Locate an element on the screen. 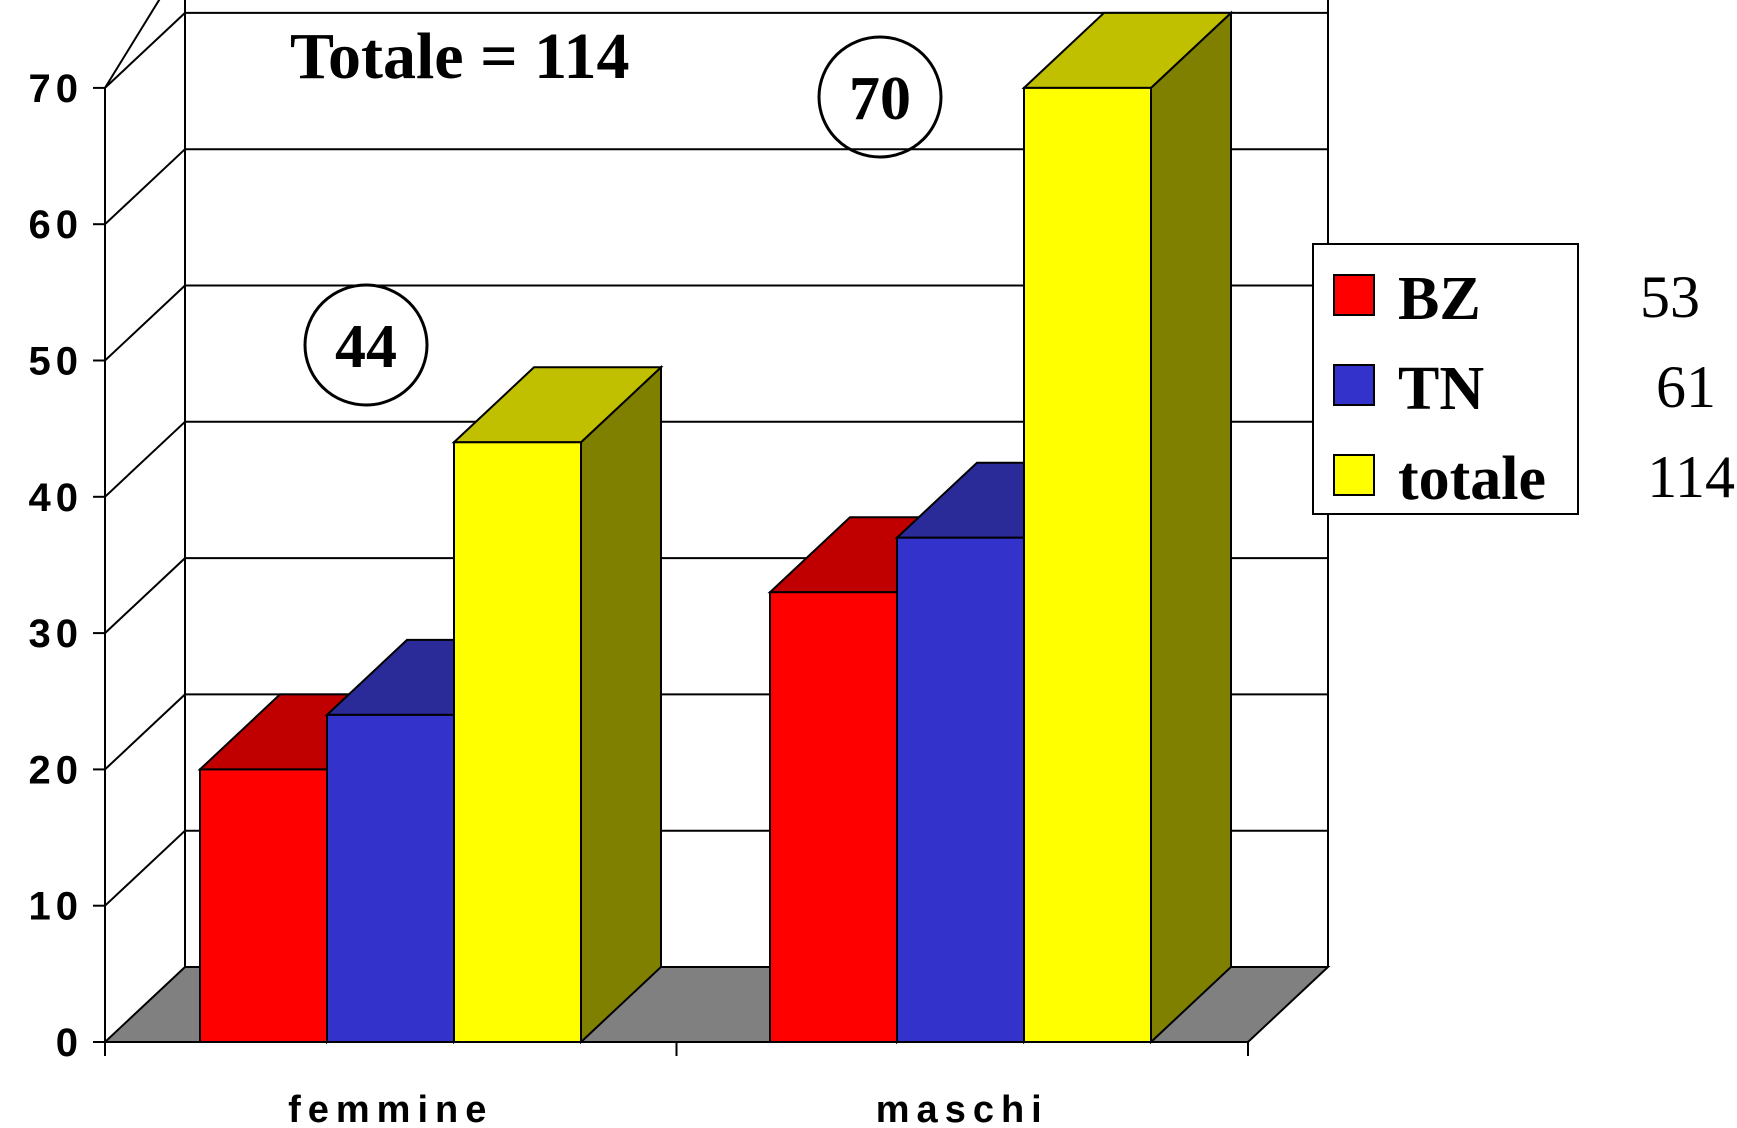  annotation-value: 44 is located at coordinates (366, 347).